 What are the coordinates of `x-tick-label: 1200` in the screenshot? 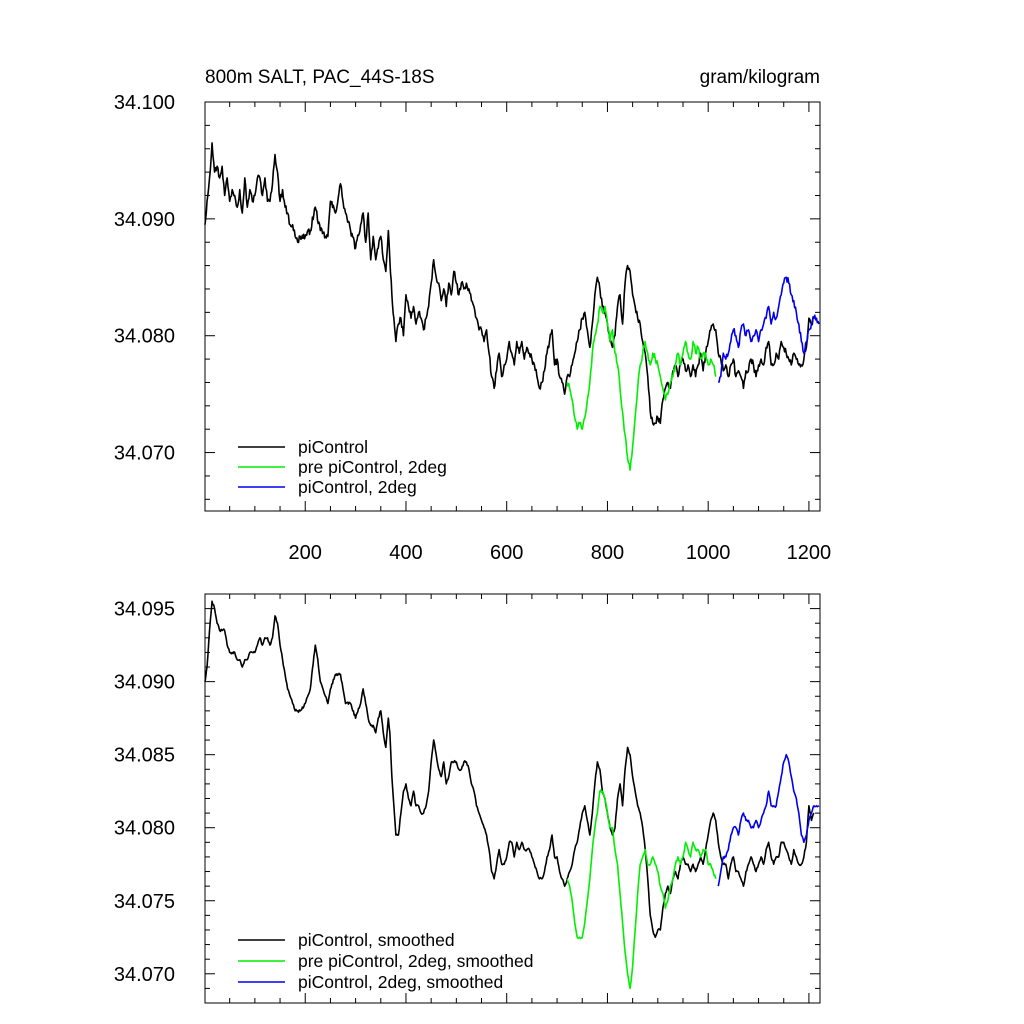 It's located at (809, 553).